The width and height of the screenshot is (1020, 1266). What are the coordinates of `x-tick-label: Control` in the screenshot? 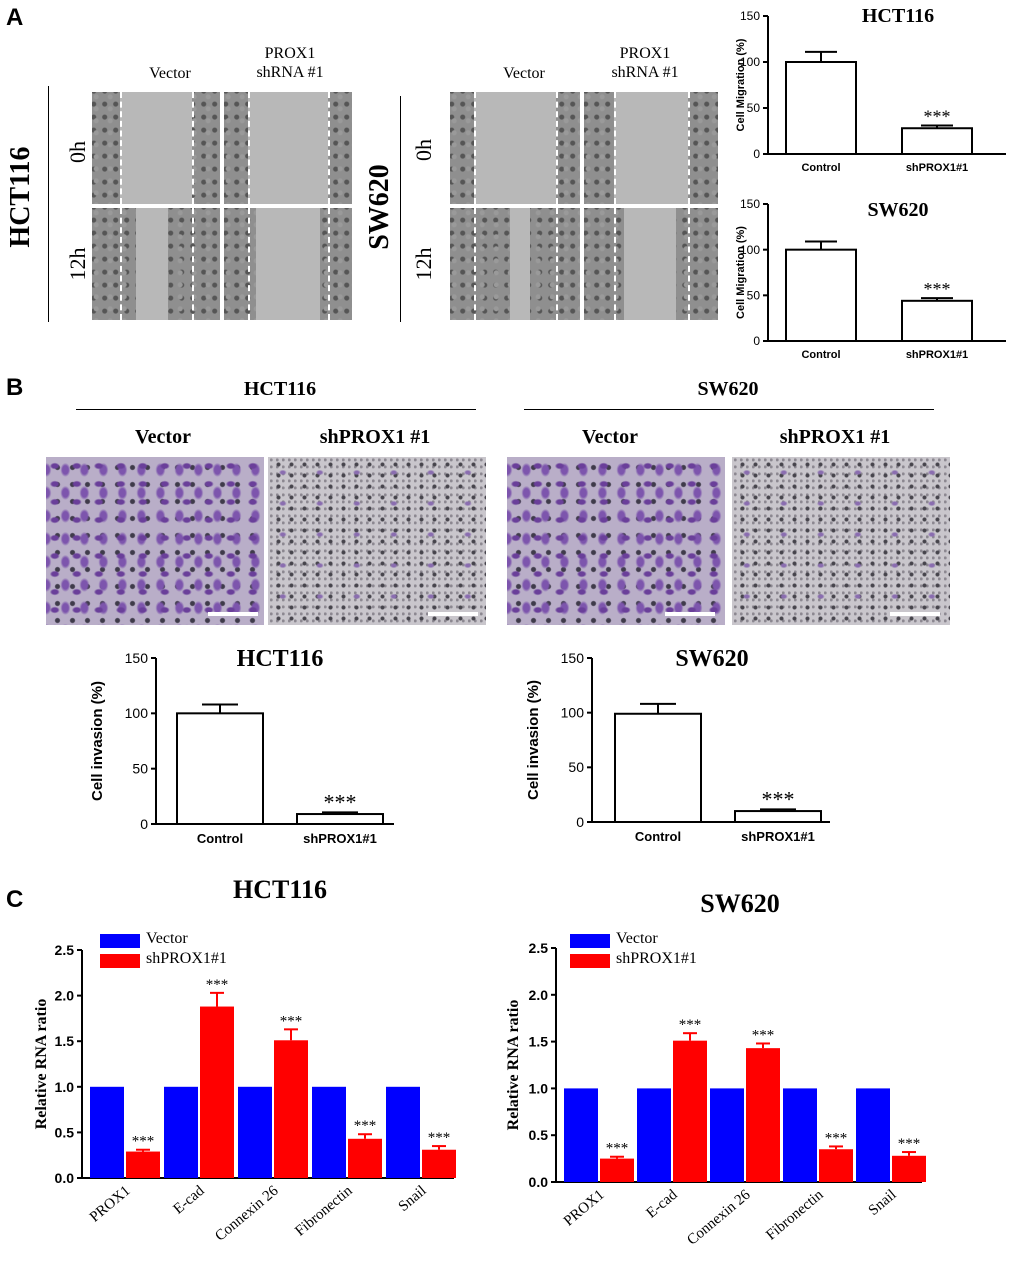 It's located at (820, 168).